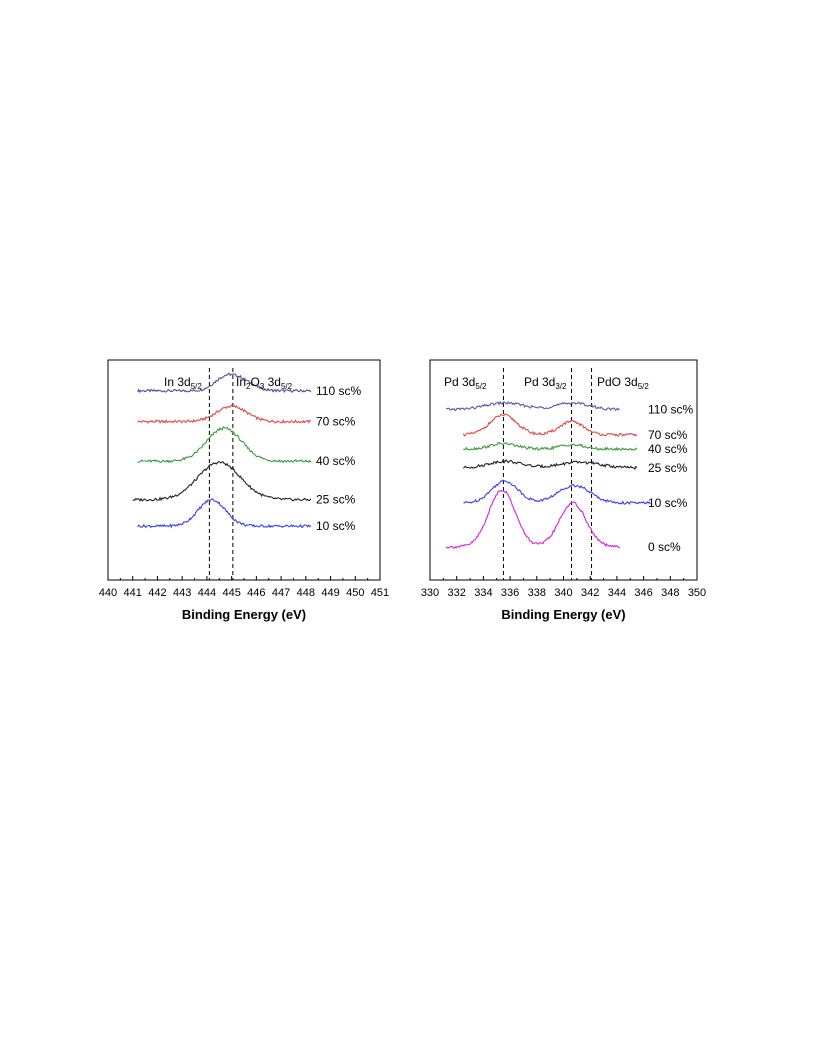 The image size is (816, 1056). What do you see at coordinates (465, 383) in the screenshot?
I see `reference-line-label: Pd 3d5/2` at bounding box center [465, 383].